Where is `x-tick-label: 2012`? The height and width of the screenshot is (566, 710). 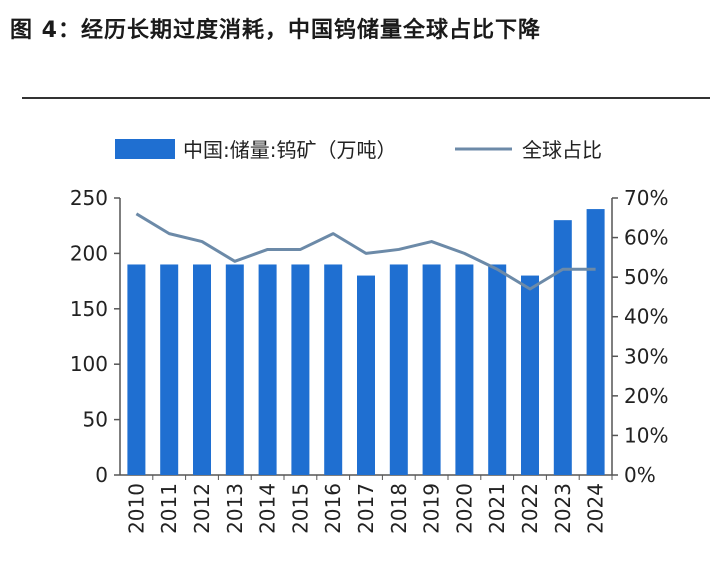
x-tick-label: 2012 is located at coordinates (202, 508).